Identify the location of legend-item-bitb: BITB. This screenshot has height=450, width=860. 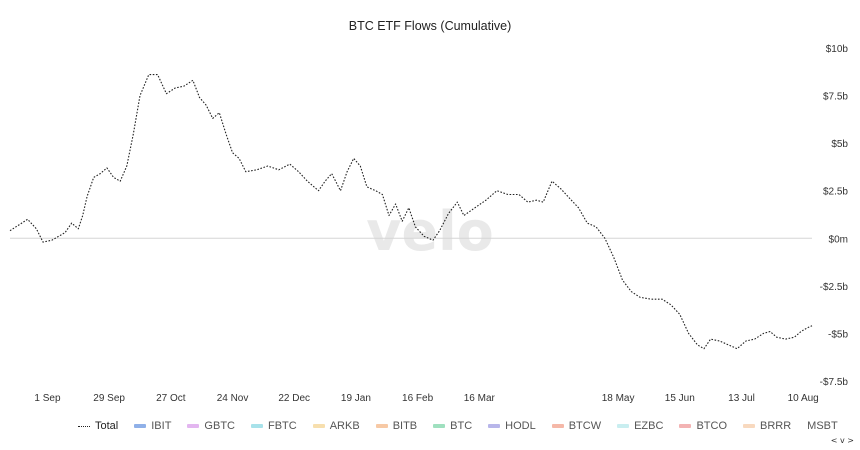
(396, 426).